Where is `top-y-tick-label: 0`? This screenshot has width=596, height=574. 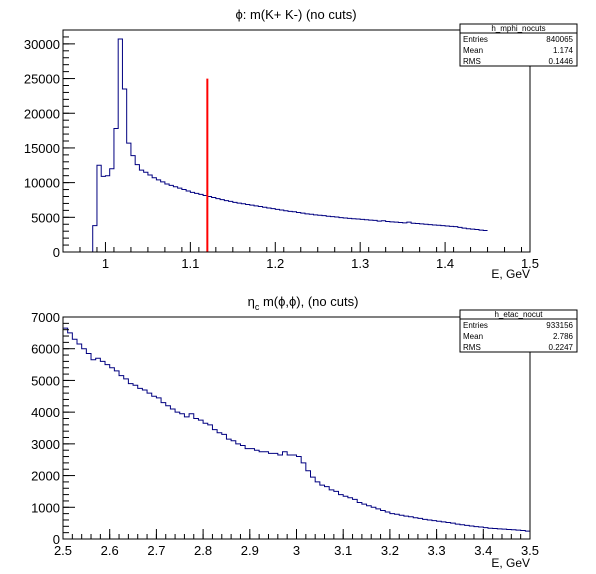 top-y-tick-label: 0 is located at coordinates (56, 252).